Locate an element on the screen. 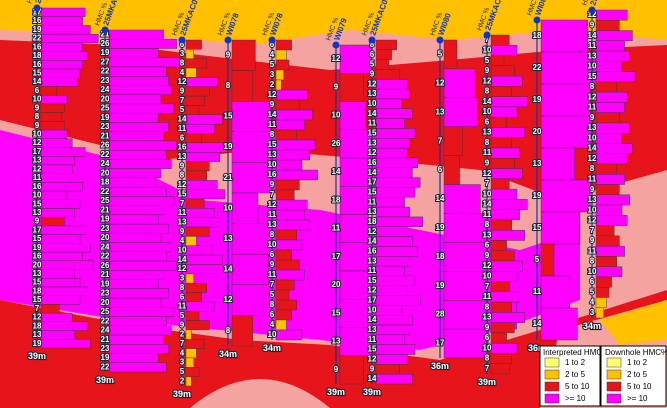 The image size is (667, 408). legend-label: 2 to 5 is located at coordinates (575, 374).